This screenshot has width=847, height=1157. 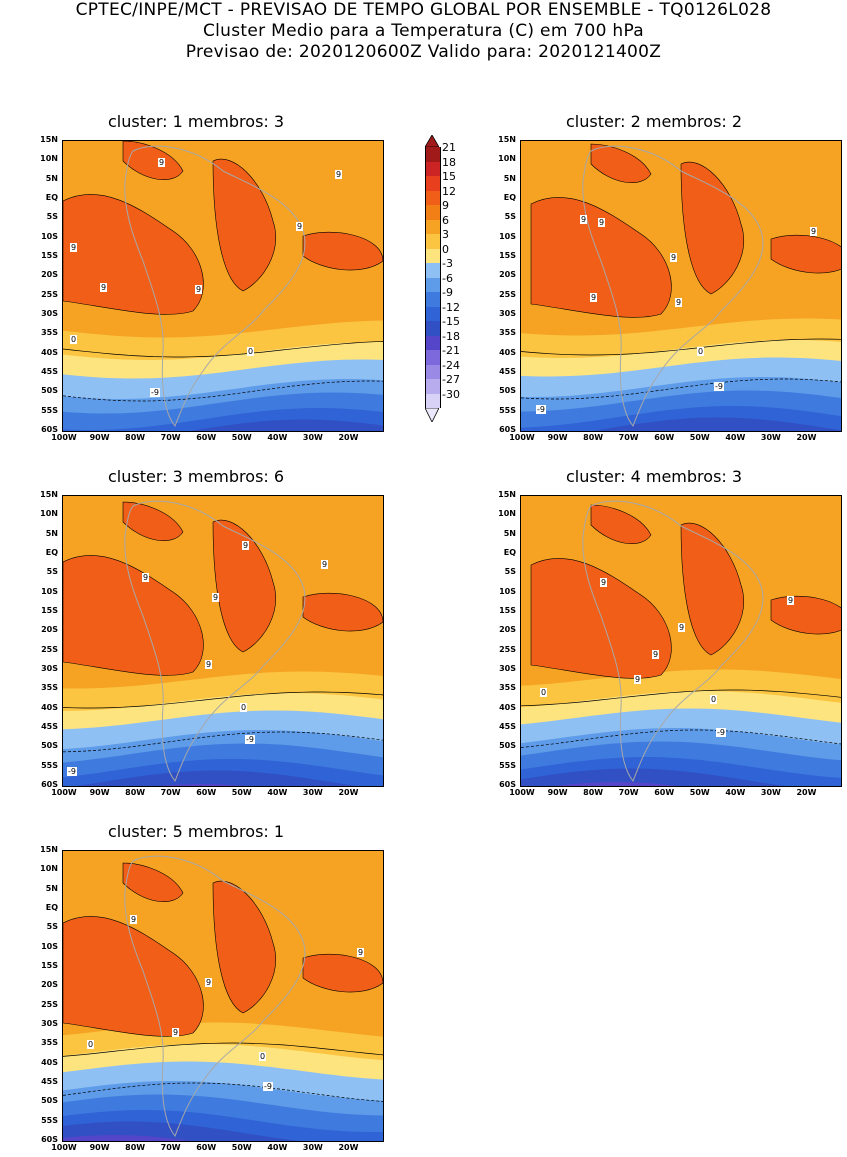 I want to click on lat-tick-label: 25S, so click(x=49, y=649).